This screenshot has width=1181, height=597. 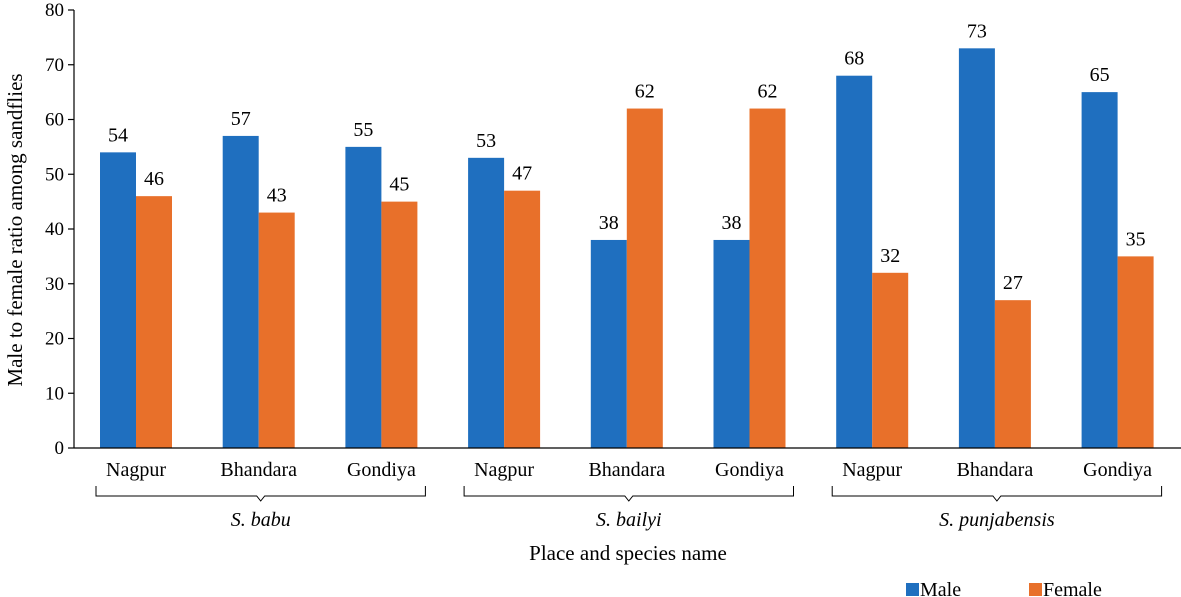 I want to click on data-label-male: 54, so click(x=118, y=135).